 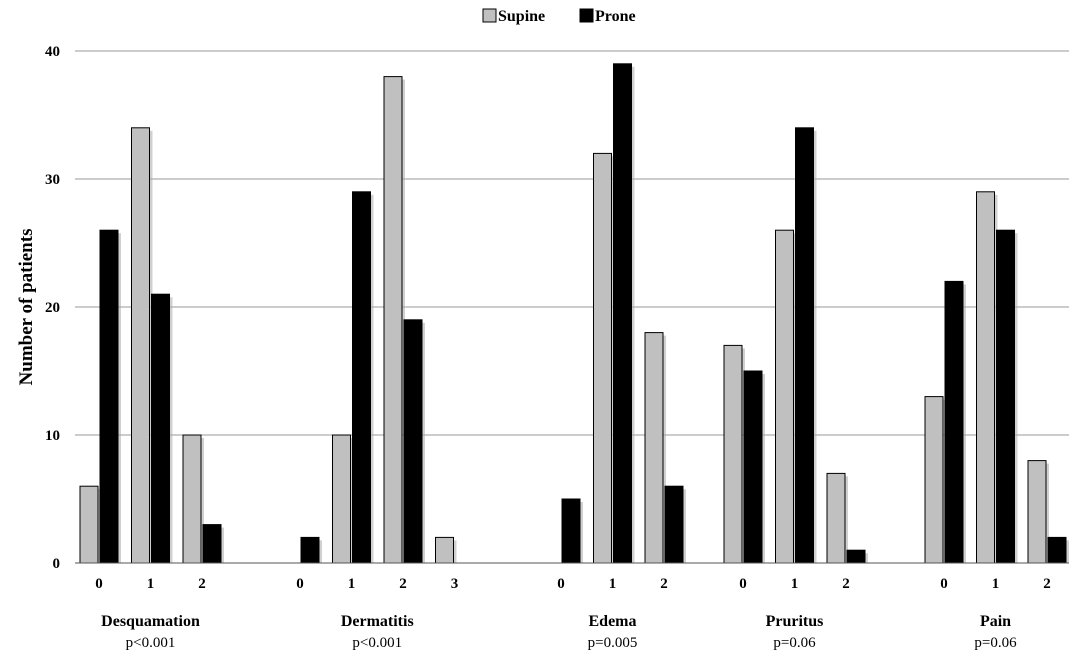 What do you see at coordinates (573, 584) in the screenshot?
I see `x-axis-ticks: 0 1 2 0 1 2 3 0 1 2 0 1 2 0 1 2` at bounding box center [573, 584].